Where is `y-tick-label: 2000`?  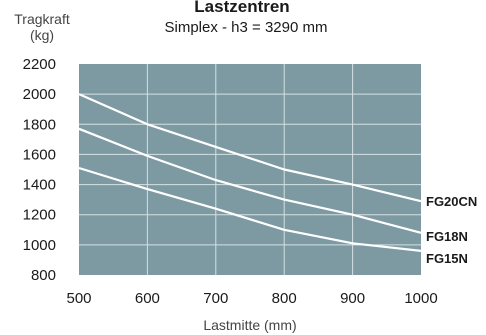 y-tick-label: 2000 is located at coordinates (39, 94).